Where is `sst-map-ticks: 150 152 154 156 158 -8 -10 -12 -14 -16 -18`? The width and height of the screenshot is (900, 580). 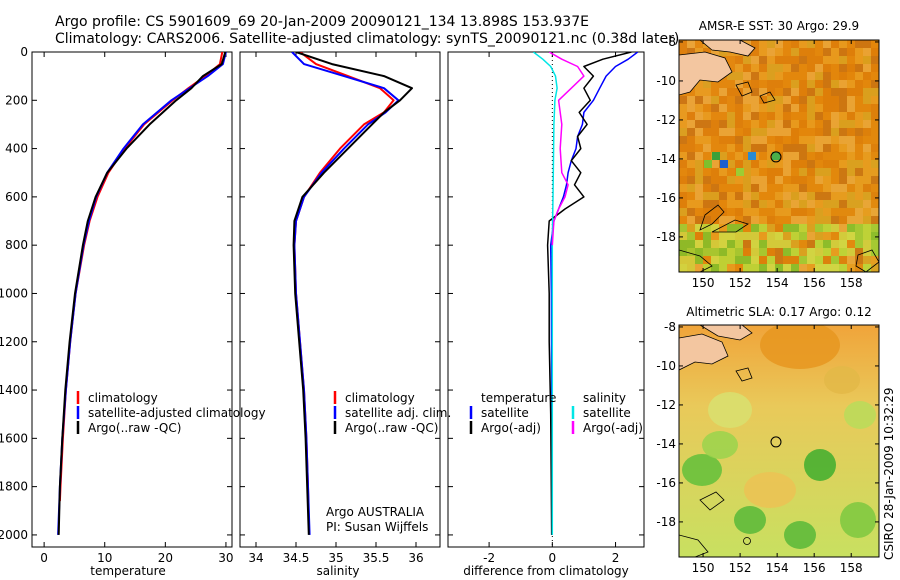
sst-map-ticks: 150 152 154 156 158 -8 -10 -12 -14 -16 -18 is located at coordinates (767, 162).